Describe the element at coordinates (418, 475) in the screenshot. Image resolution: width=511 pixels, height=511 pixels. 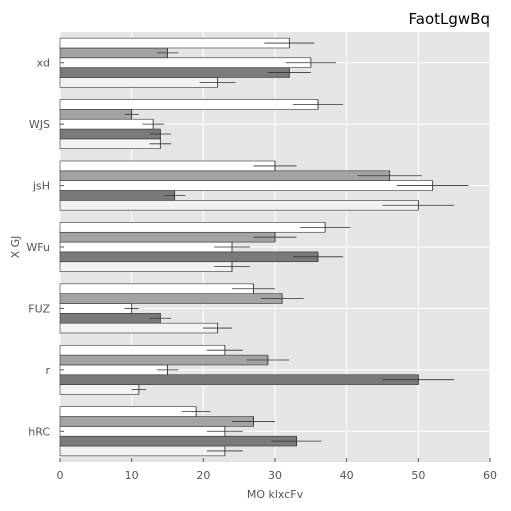
I see `x-tick-label: 50` at that location.